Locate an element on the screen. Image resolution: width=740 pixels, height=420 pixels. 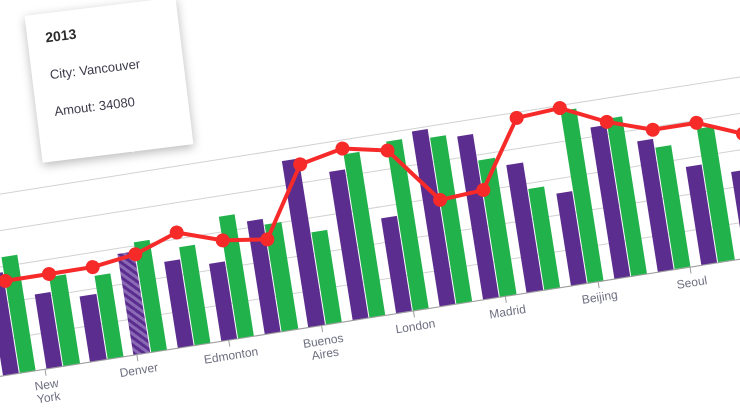
tooltip-pointer is located at coordinates (132, 146).